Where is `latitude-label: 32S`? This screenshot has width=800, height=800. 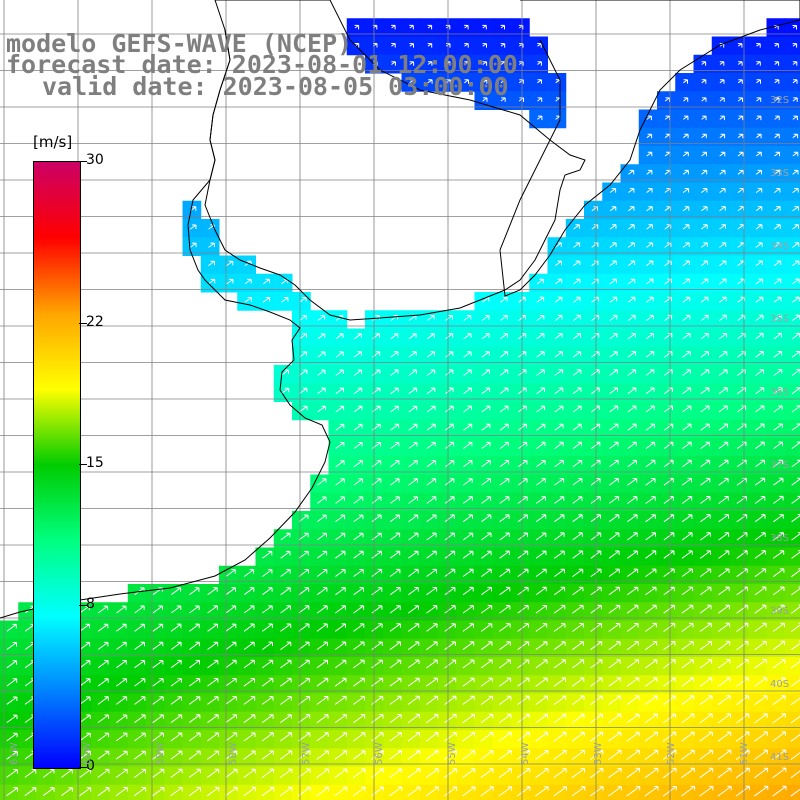 latitude-label: 32S is located at coordinates (780, 100).